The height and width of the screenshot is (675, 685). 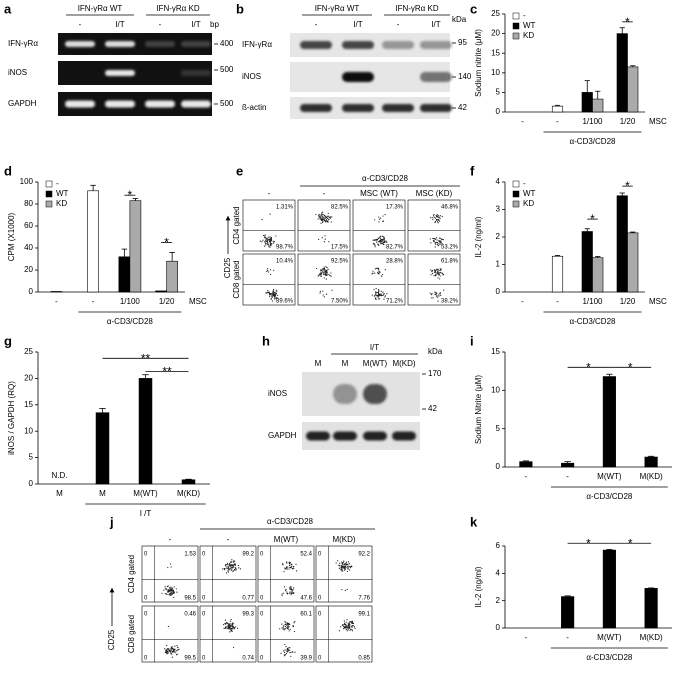 What do you see at coordinates (450, 208) in the screenshot?
I see `quadrant-value: 46.8%` at bounding box center [450, 208].